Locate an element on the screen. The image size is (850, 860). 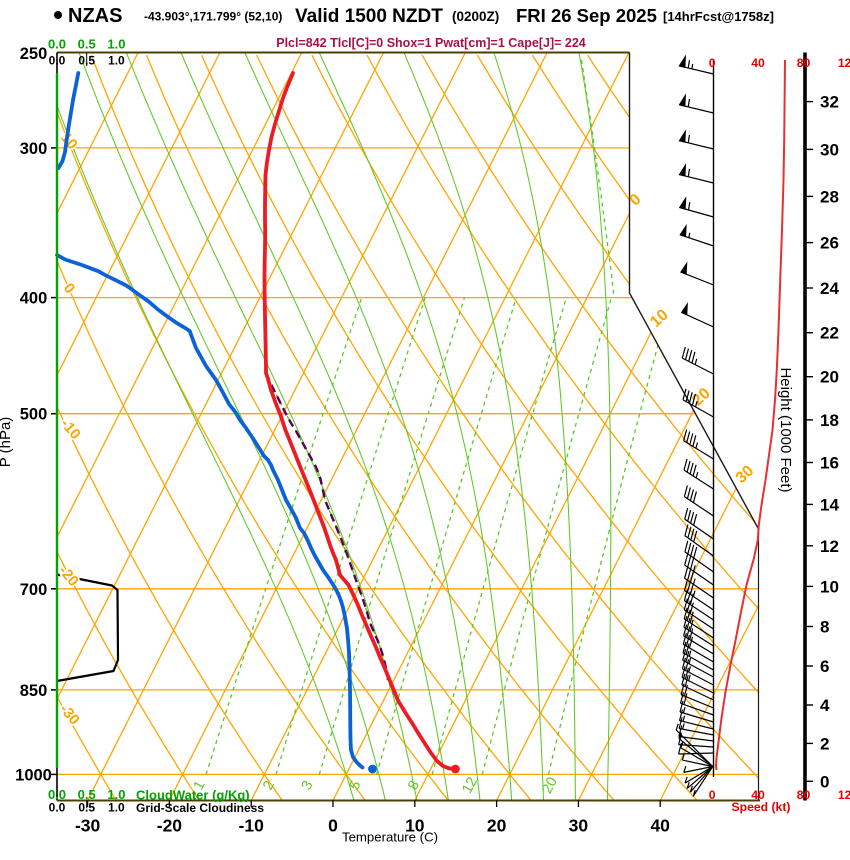
svg-text: 8 is located at coordinates (824, 627).